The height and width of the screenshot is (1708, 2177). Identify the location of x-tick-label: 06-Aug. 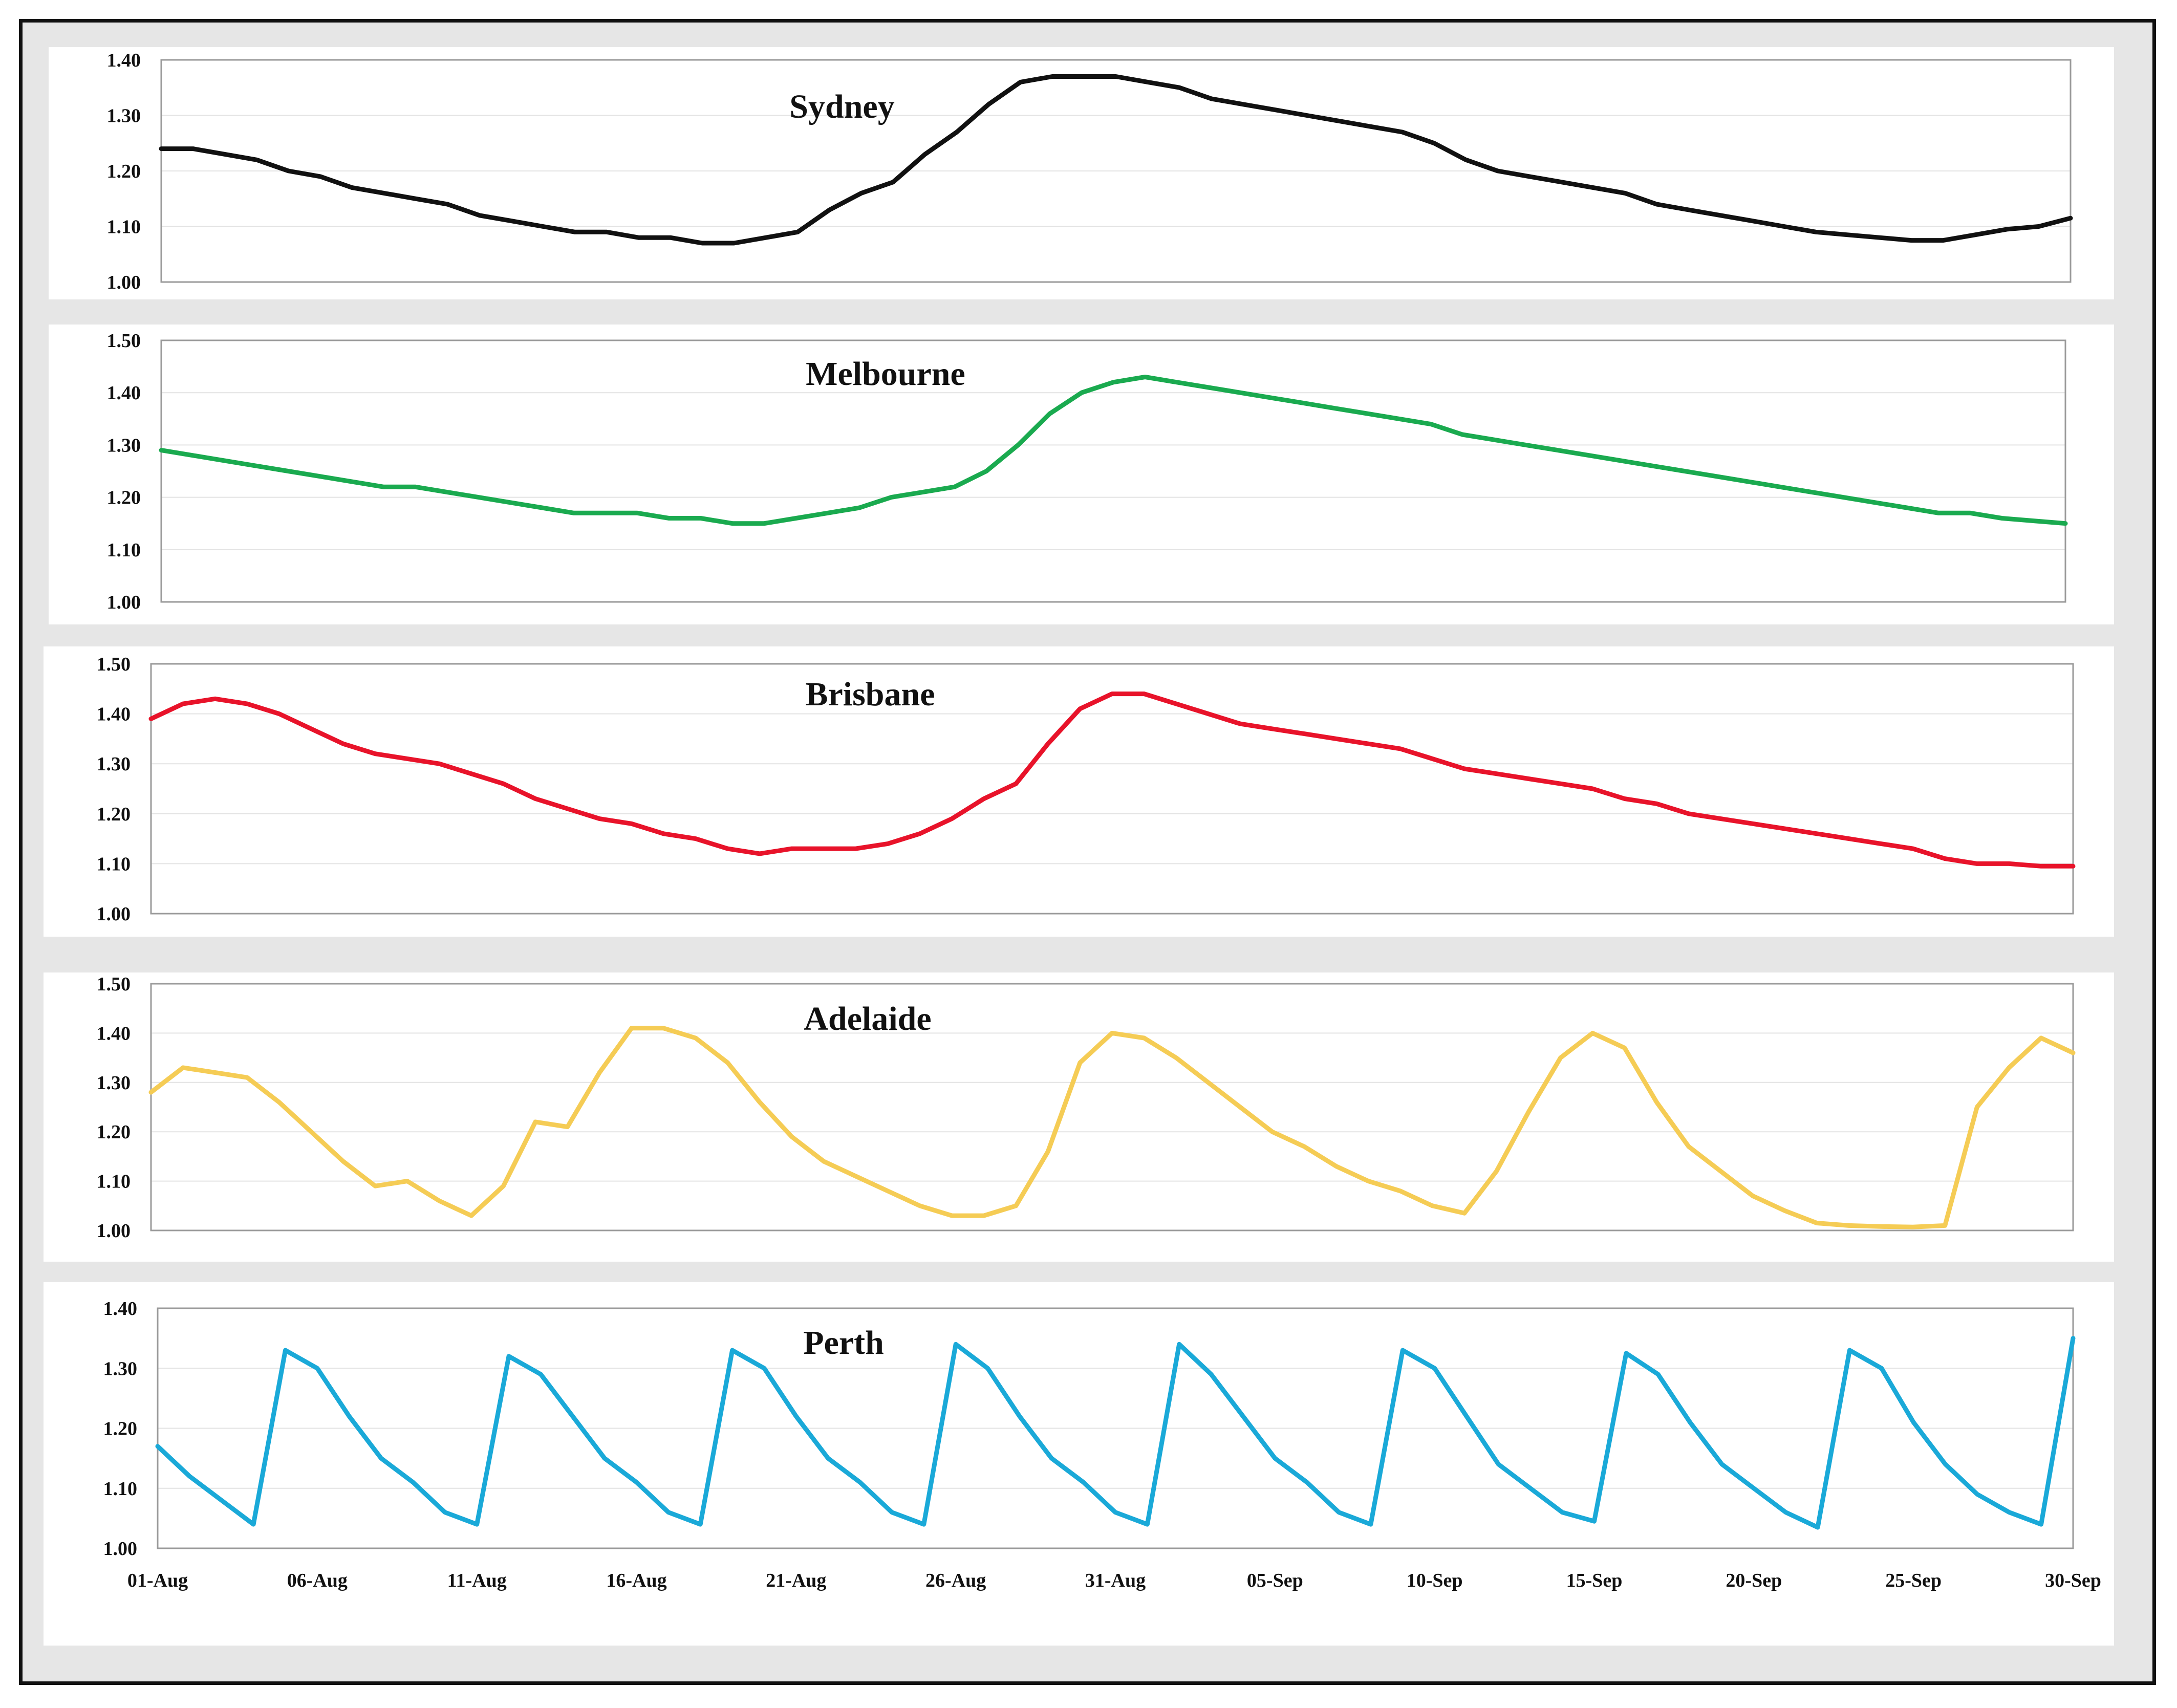
(317, 1580).